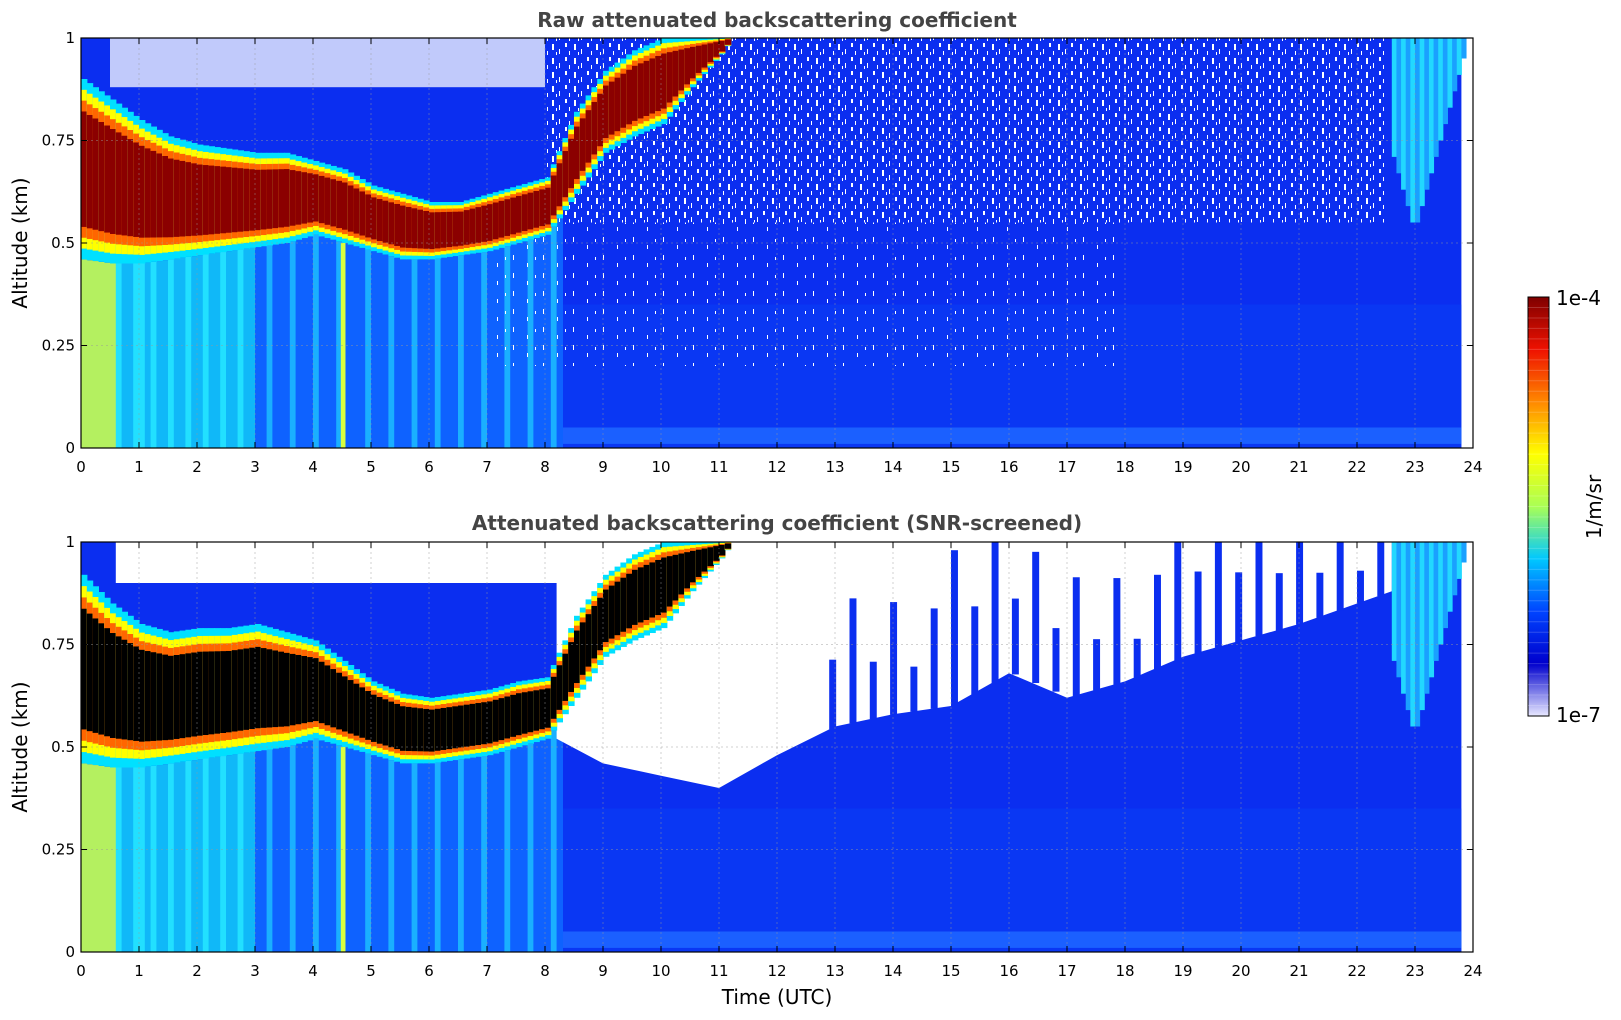  I want to click on x-axis-label: Time (UTC), so click(777, 997).